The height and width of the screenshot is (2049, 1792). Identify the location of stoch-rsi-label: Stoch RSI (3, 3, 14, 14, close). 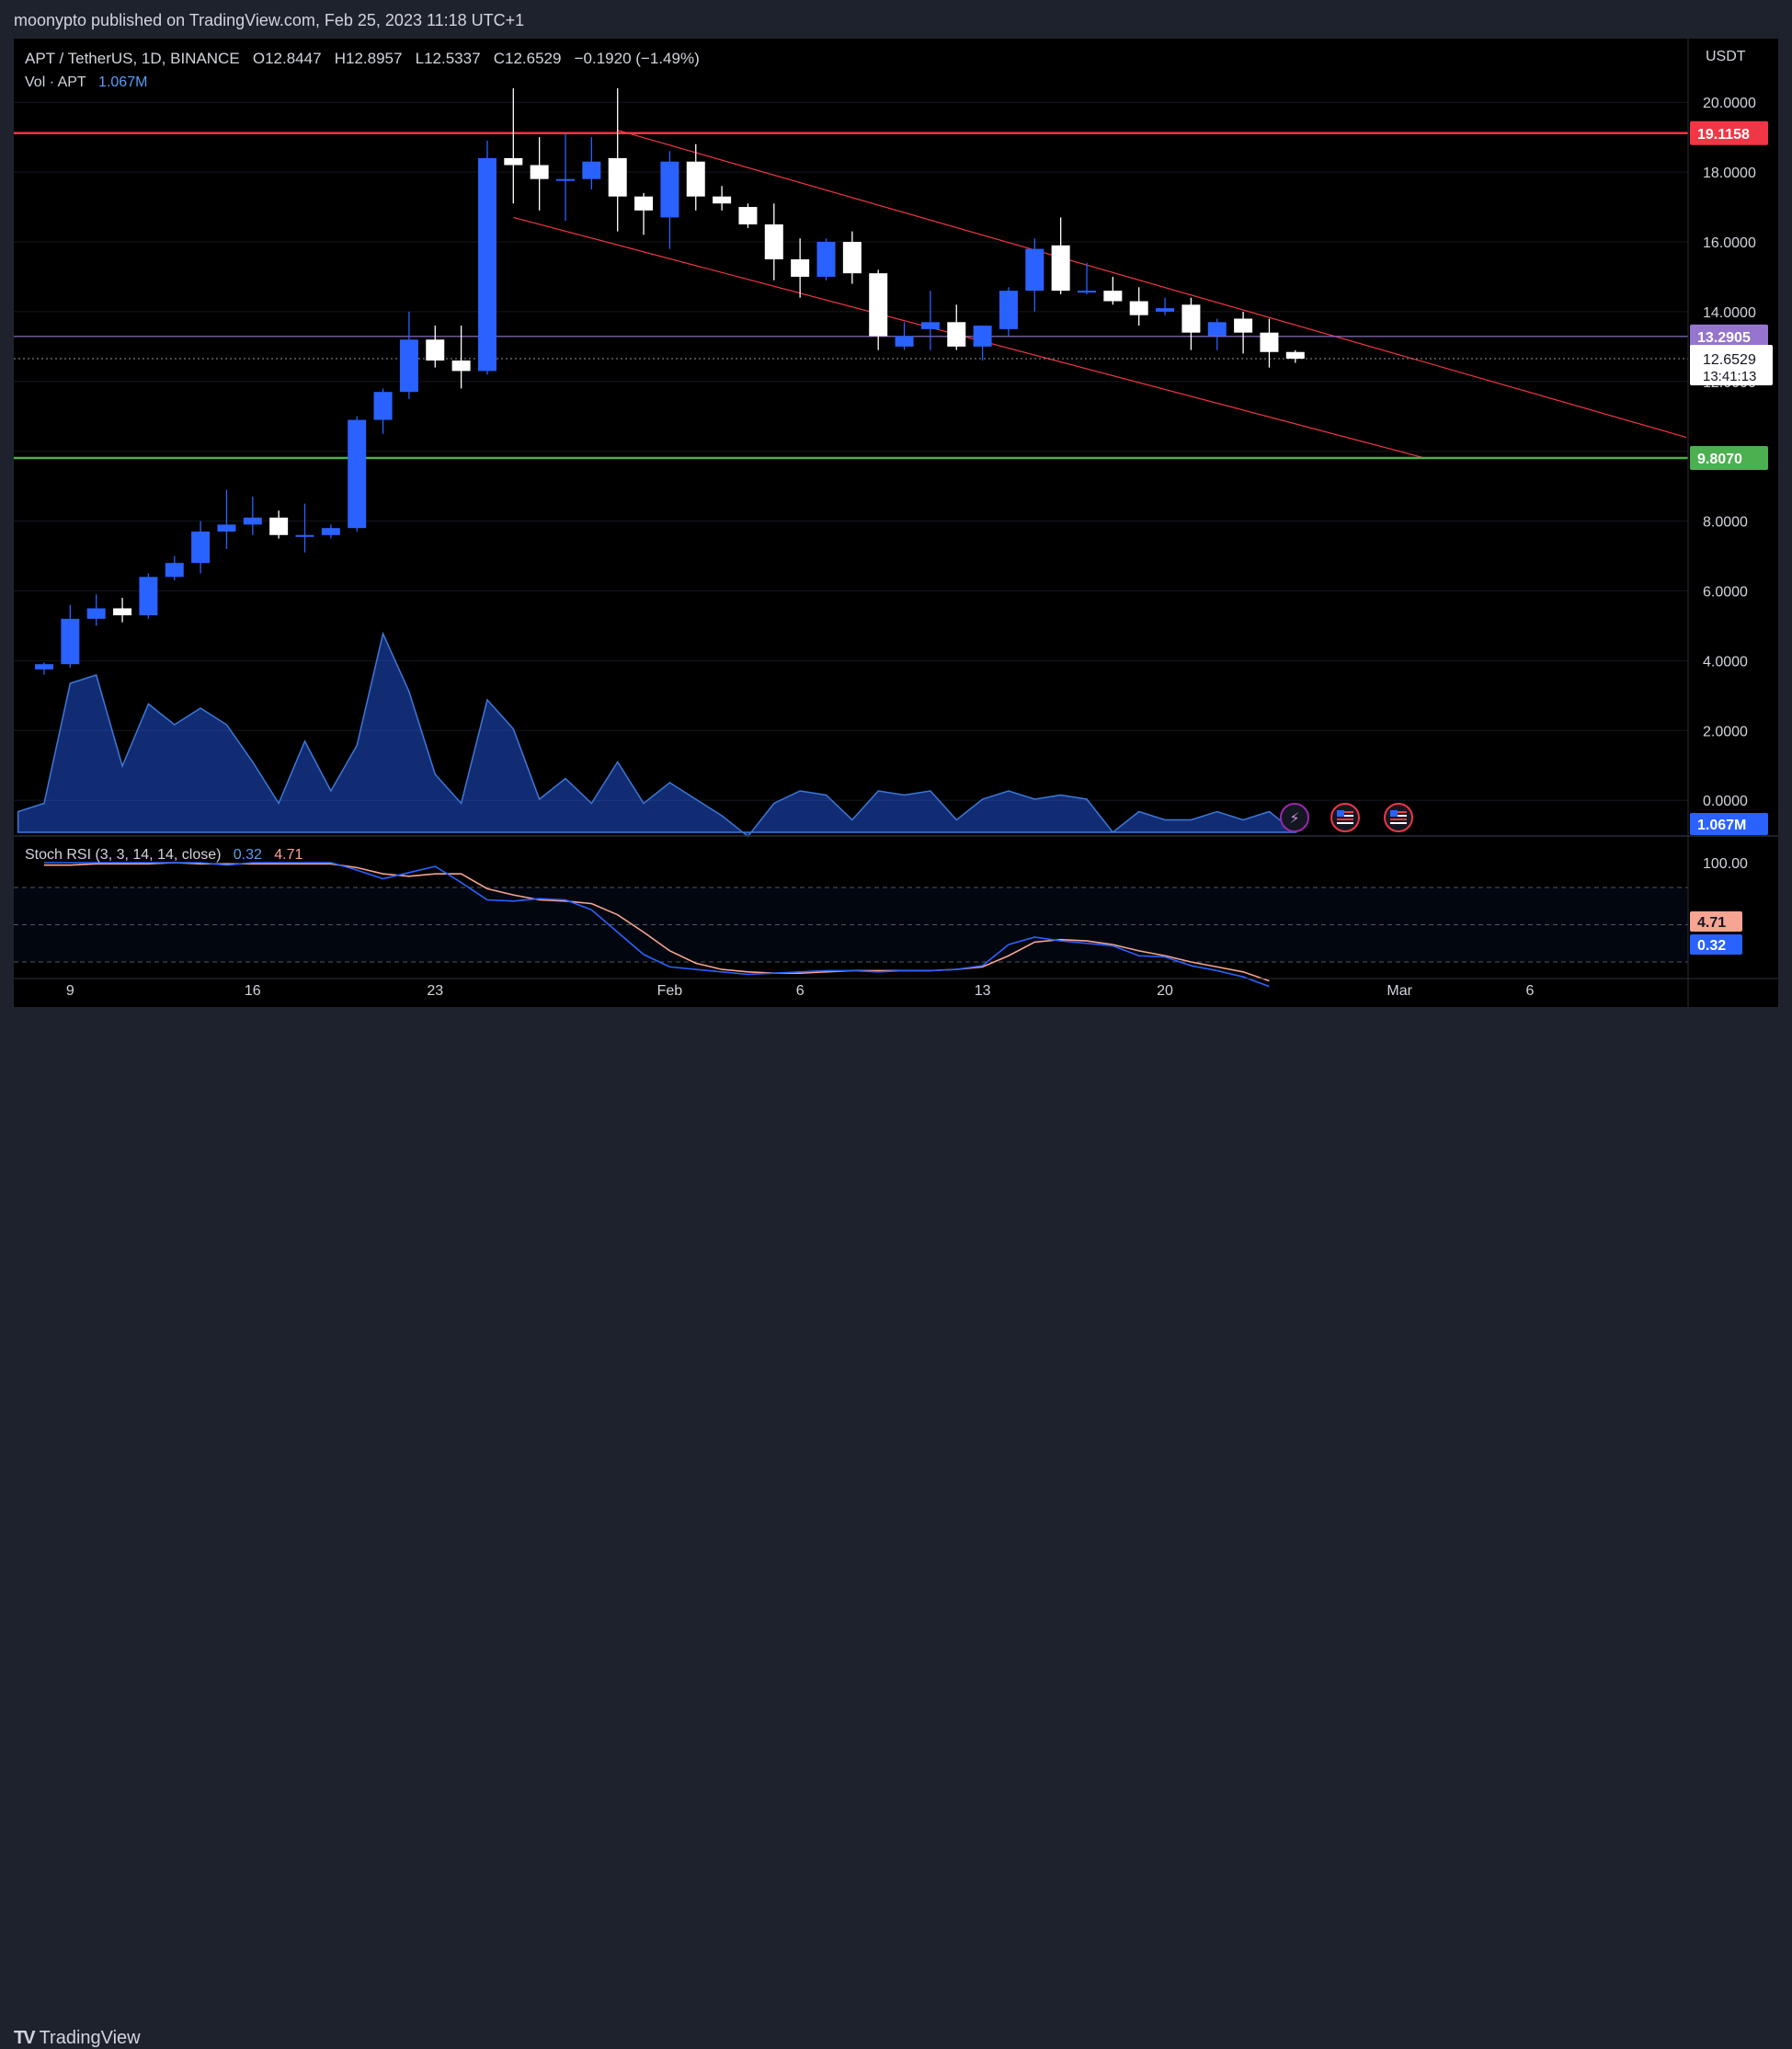
(124, 855).